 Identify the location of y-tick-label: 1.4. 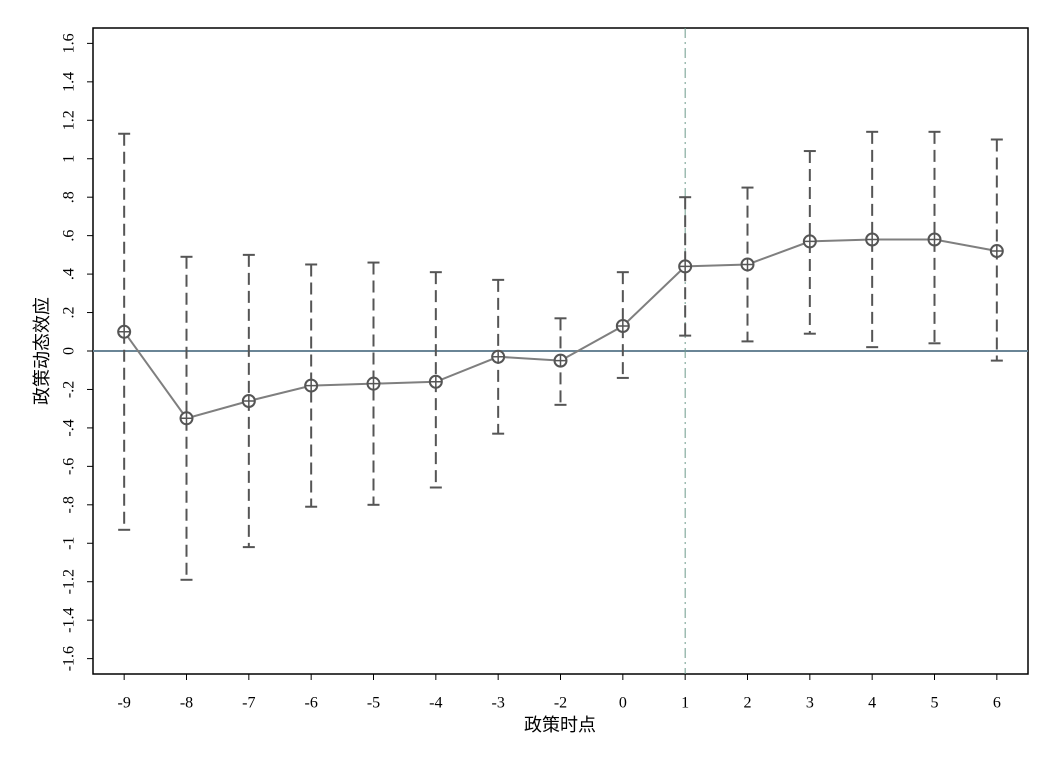
(69, 82).